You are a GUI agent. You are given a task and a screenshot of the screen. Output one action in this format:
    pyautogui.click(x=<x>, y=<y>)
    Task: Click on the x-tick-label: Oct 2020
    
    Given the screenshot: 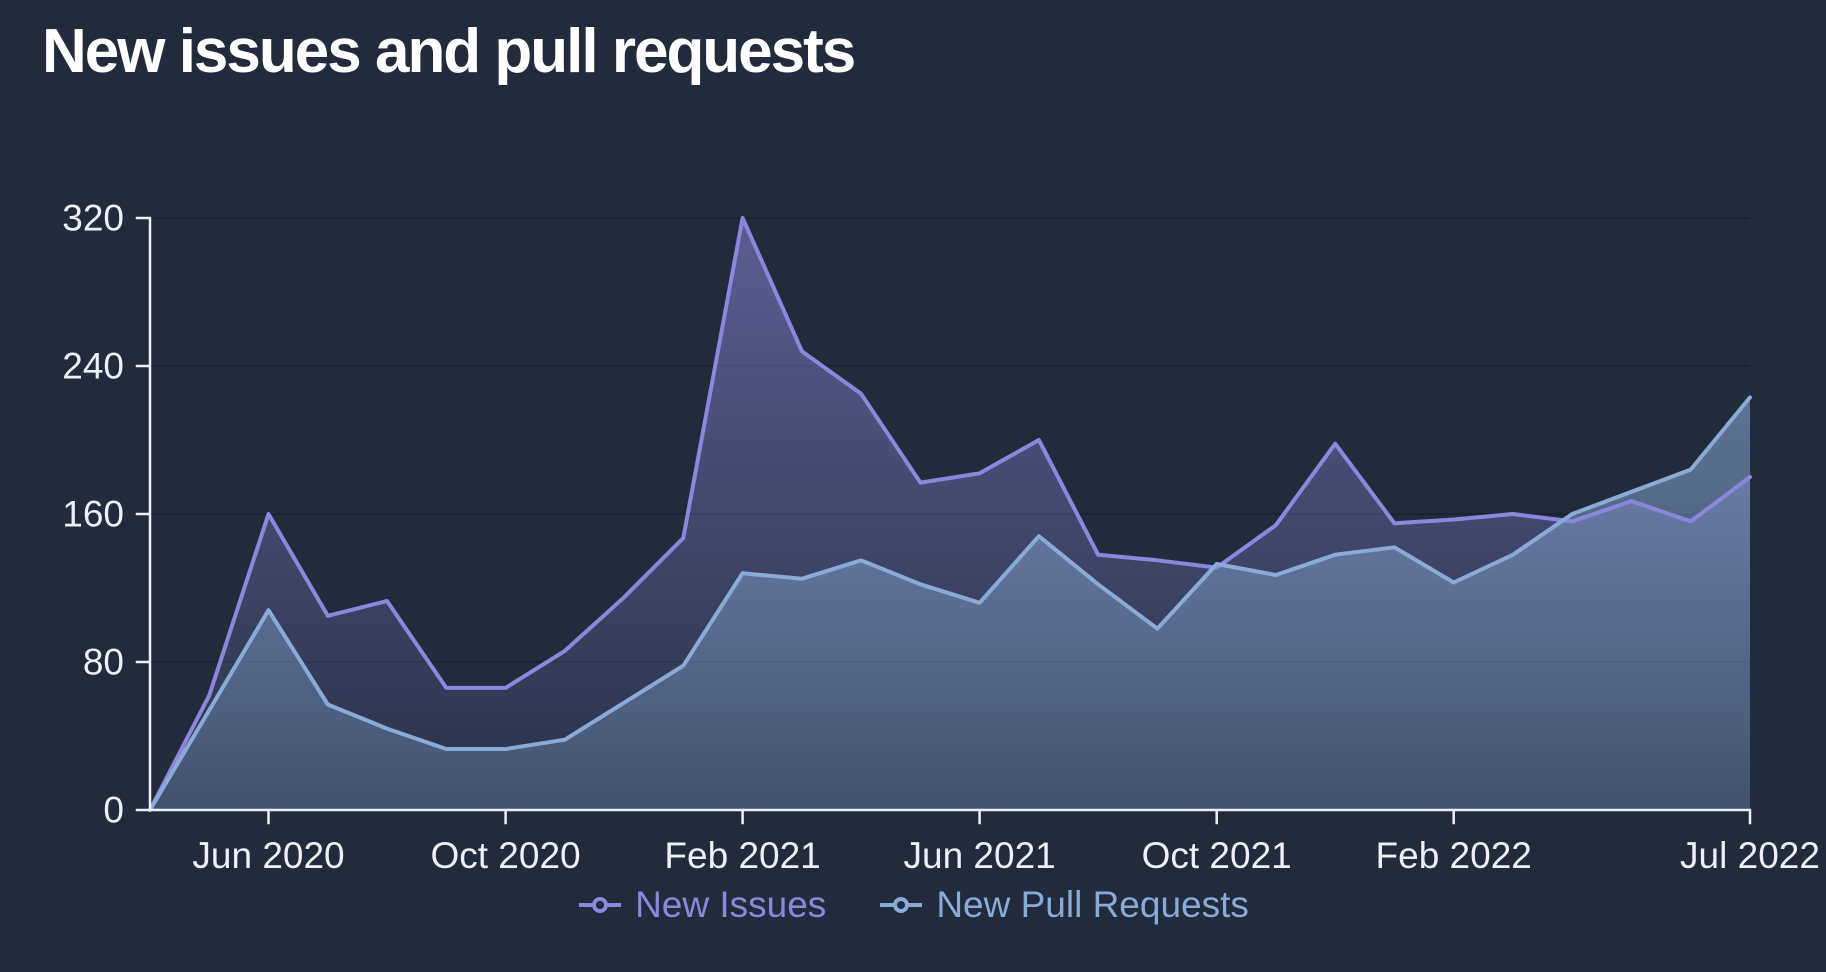 What is the action you would take?
    pyautogui.click(x=505, y=855)
    